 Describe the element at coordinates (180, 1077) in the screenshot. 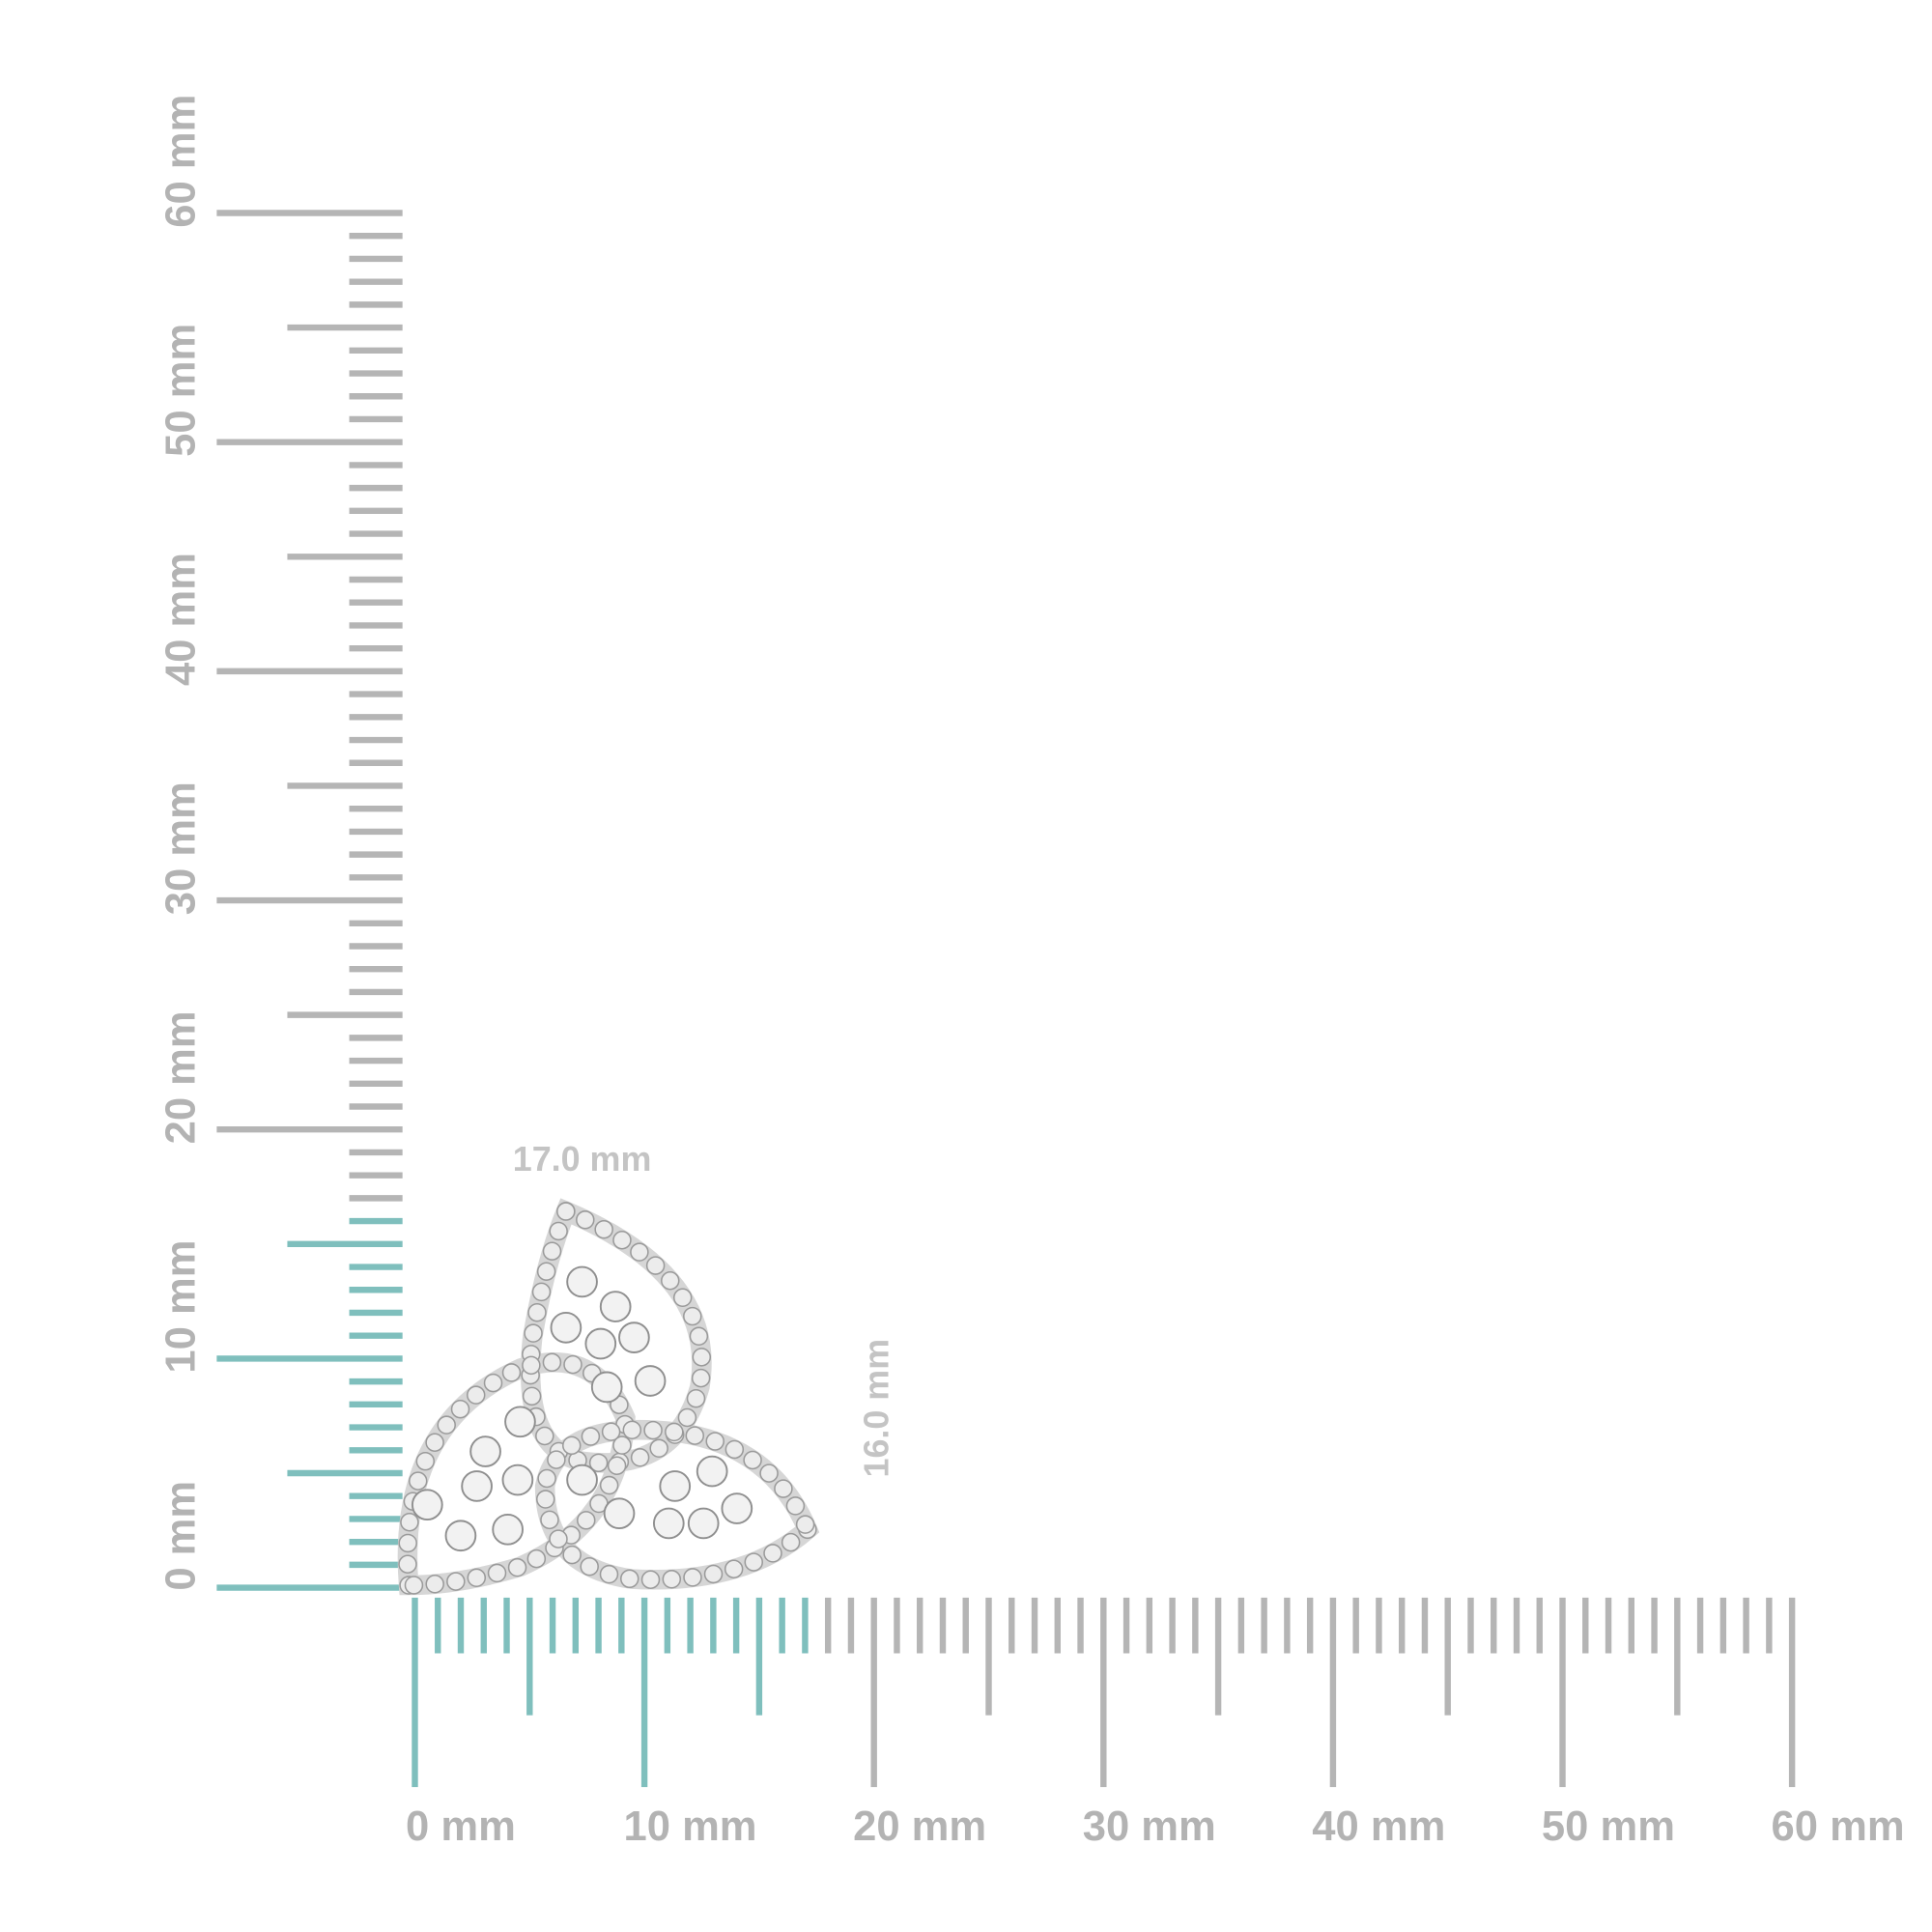

I see `y-ruler-label: 20 mm` at that location.